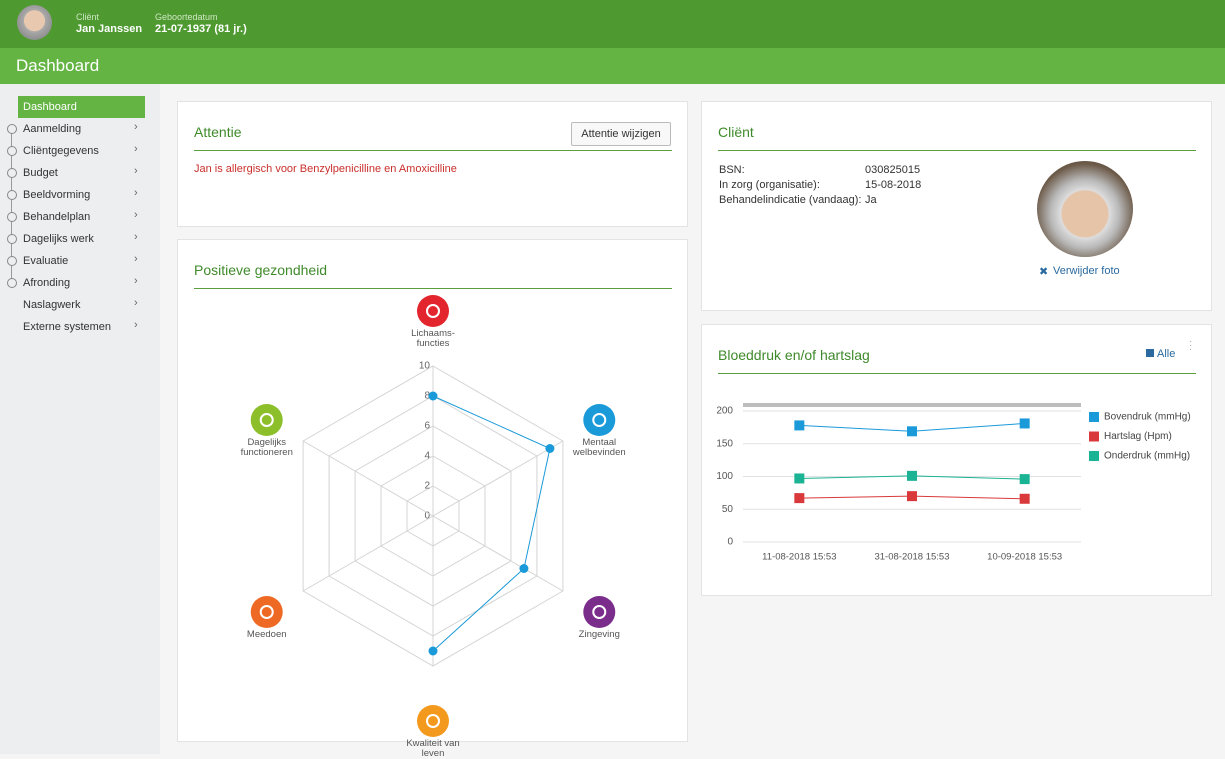 The image size is (1225, 759). What do you see at coordinates (427, 396) in the screenshot?
I see `tick-label: 8` at bounding box center [427, 396].